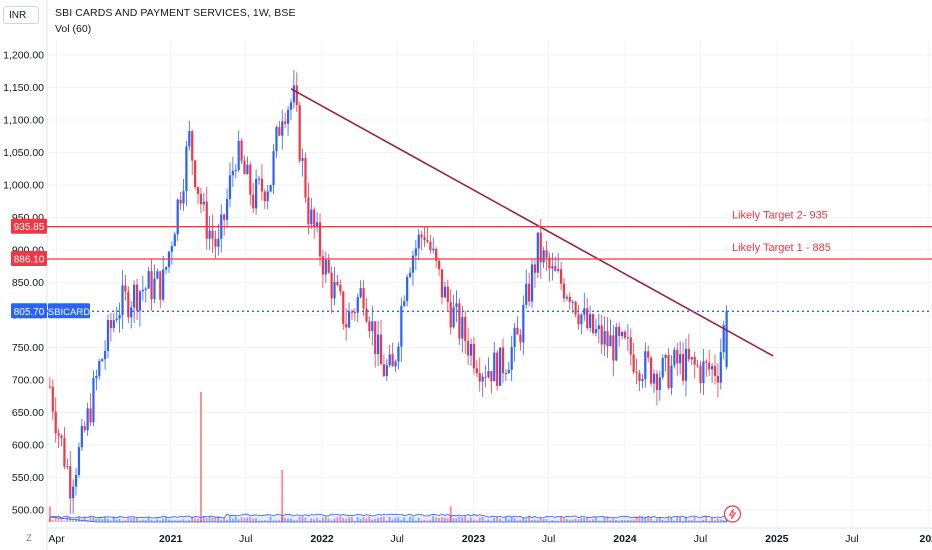 Image resolution: width=932 pixels, height=550 pixels. Describe the element at coordinates (21, 15) in the screenshot. I see `currency-selector: INR` at that location.